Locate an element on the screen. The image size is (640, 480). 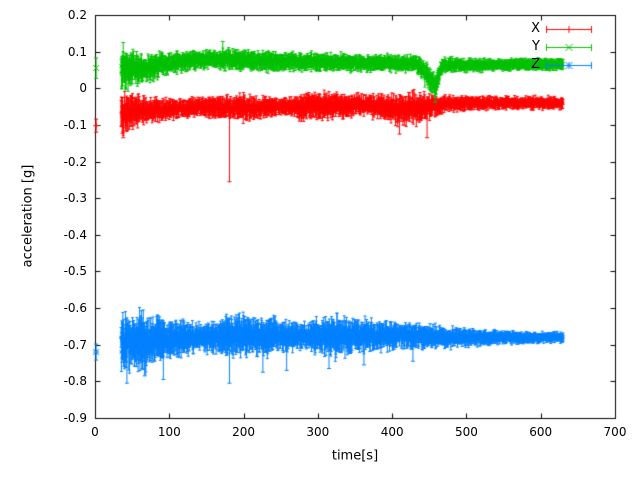
y-tick-label: 0.1 is located at coordinates (77, 51).